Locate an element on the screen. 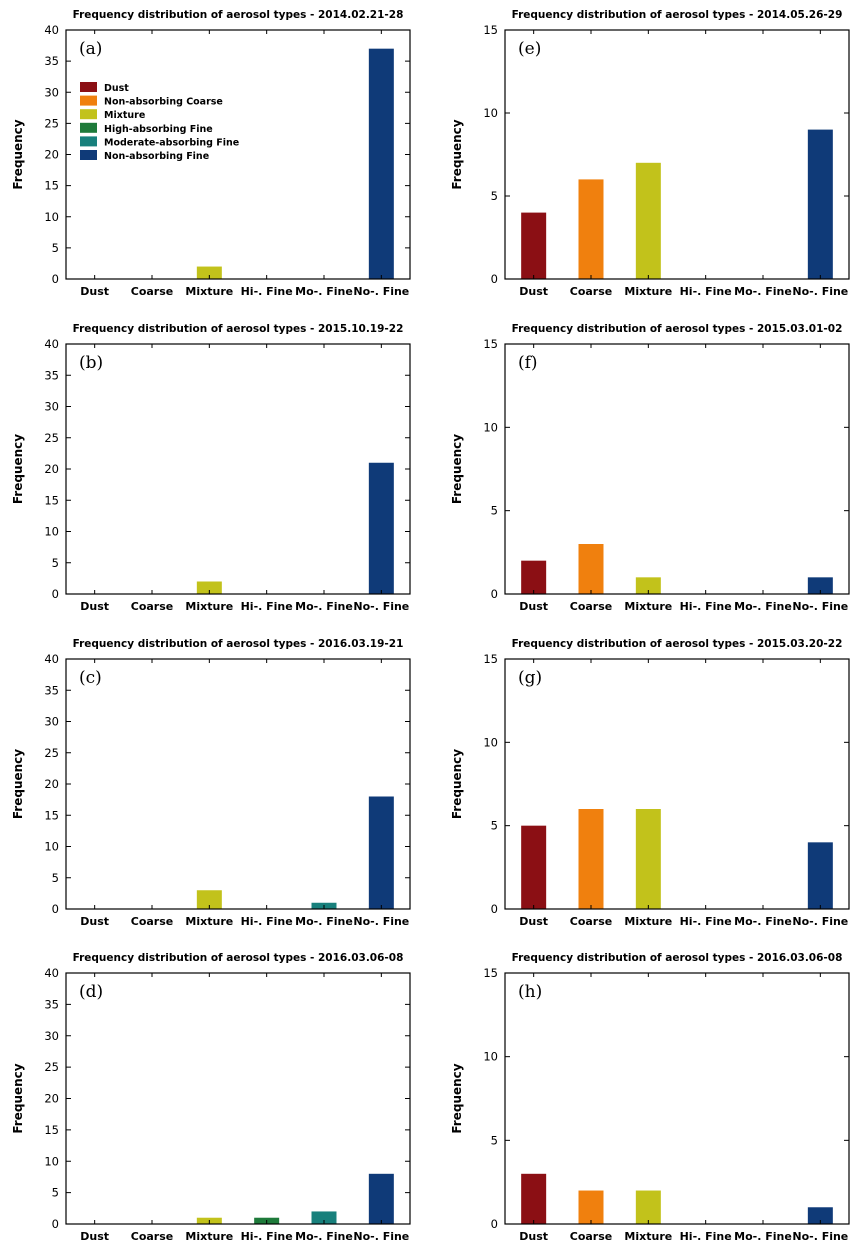 This screenshot has width=859, height=1251. legend-label: Non-absorbing Fine is located at coordinates (156, 156).